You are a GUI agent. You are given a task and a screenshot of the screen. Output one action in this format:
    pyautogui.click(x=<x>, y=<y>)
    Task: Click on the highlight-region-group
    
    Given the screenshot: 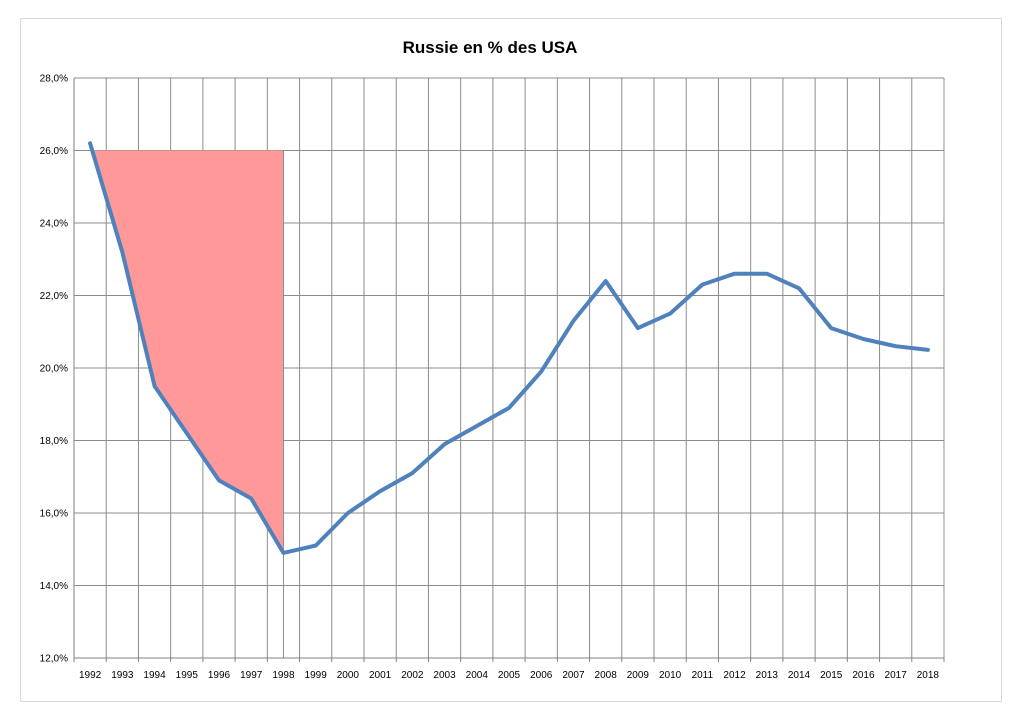 What is the action you would take?
    pyautogui.click(x=187, y=400)
    